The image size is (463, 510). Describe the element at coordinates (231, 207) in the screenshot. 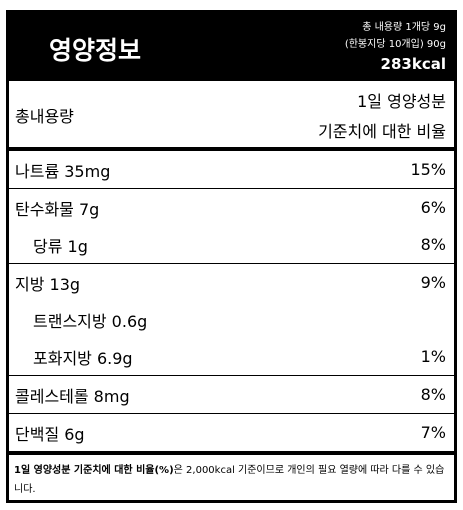

I see `nutrient-row: 탄수화물 7g 6%` at that location.